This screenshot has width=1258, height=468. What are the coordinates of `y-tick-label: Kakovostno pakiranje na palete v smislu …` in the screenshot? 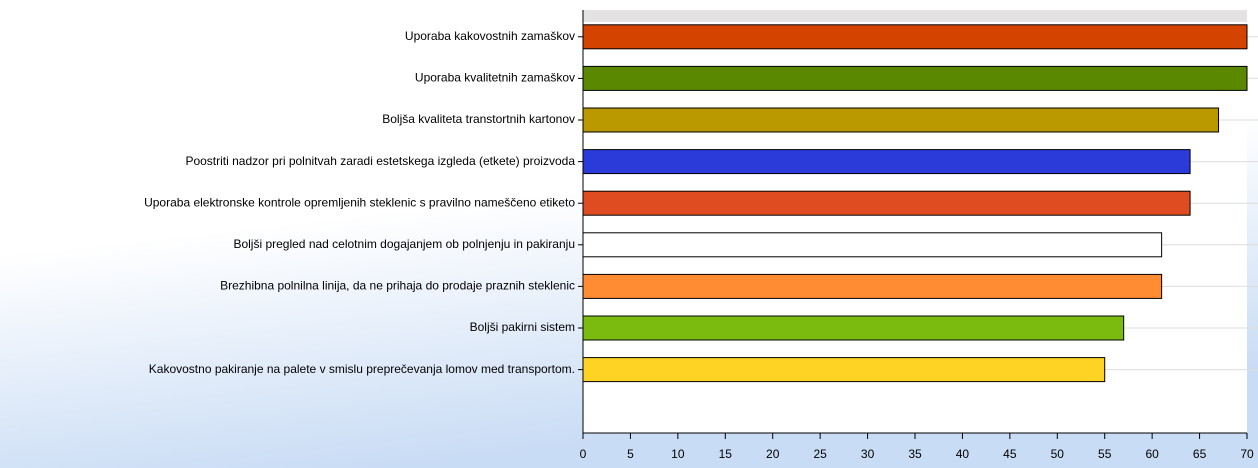 It's located at (362, 369).